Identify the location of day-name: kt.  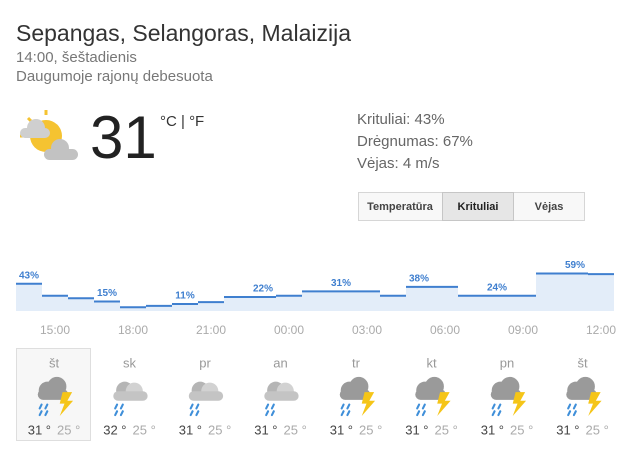
(431, 362).